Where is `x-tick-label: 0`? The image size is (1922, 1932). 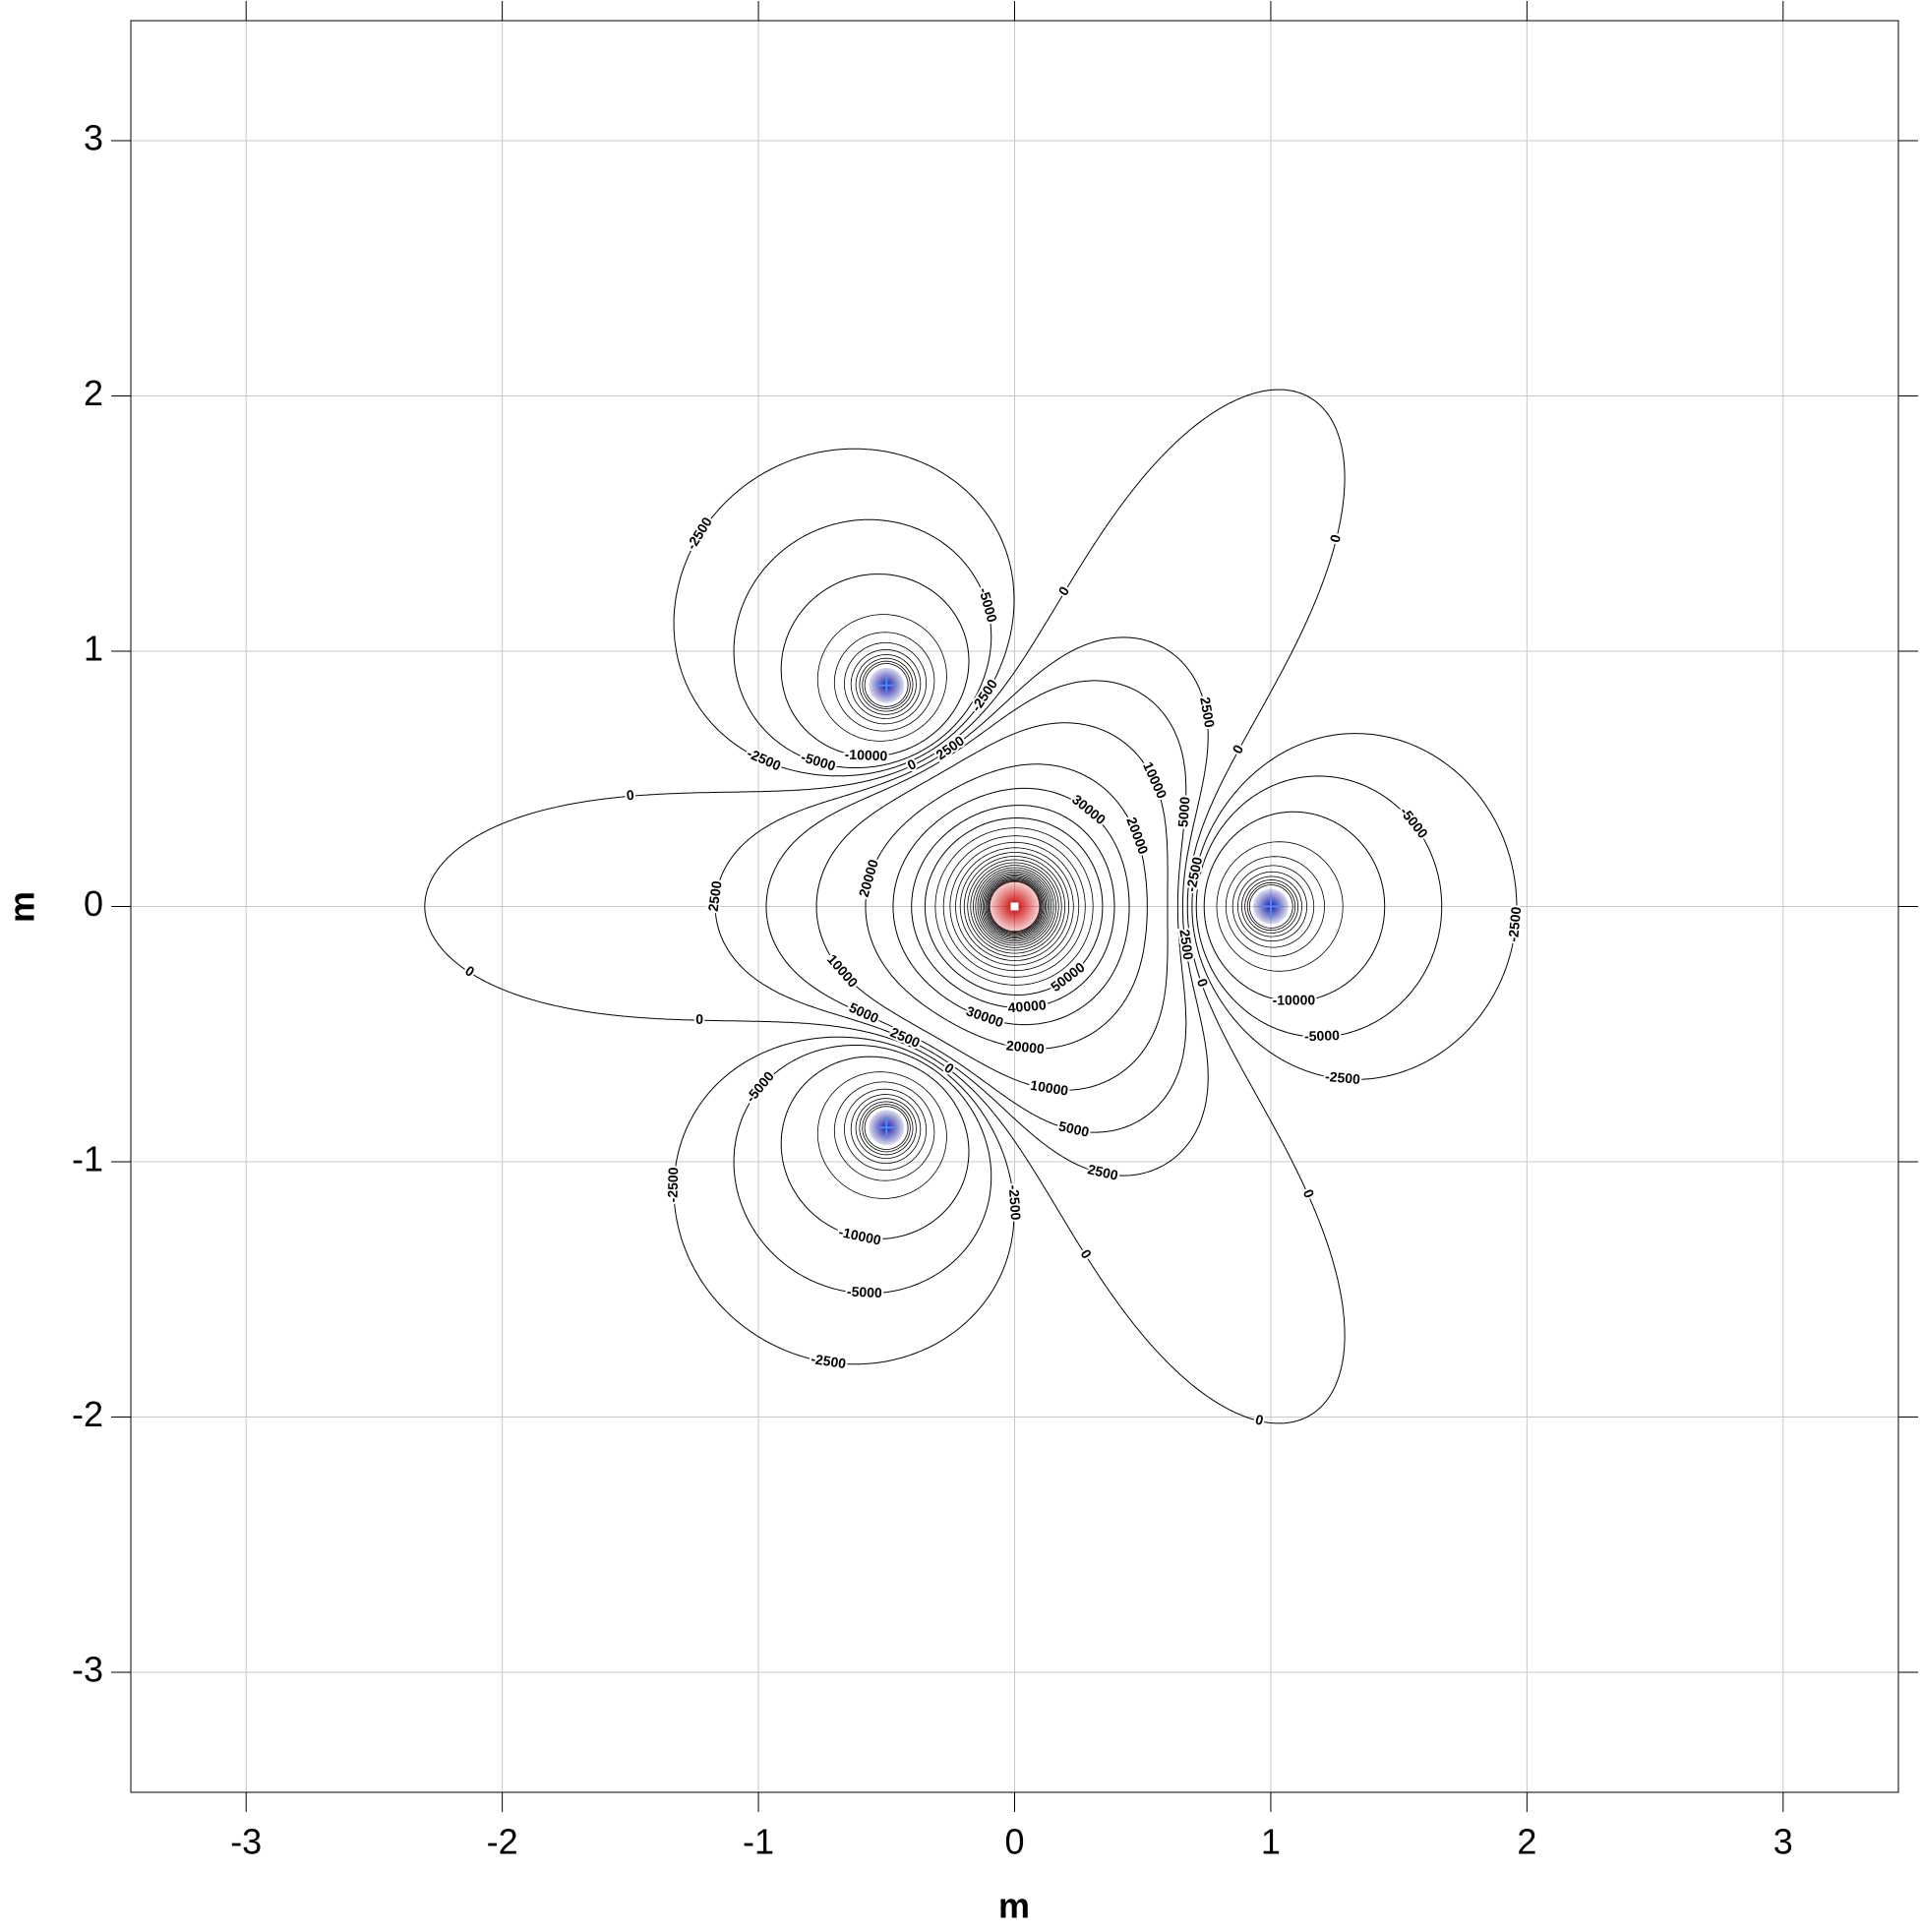 x-tick-label: 0 is located at coordinates (1014, 1842).